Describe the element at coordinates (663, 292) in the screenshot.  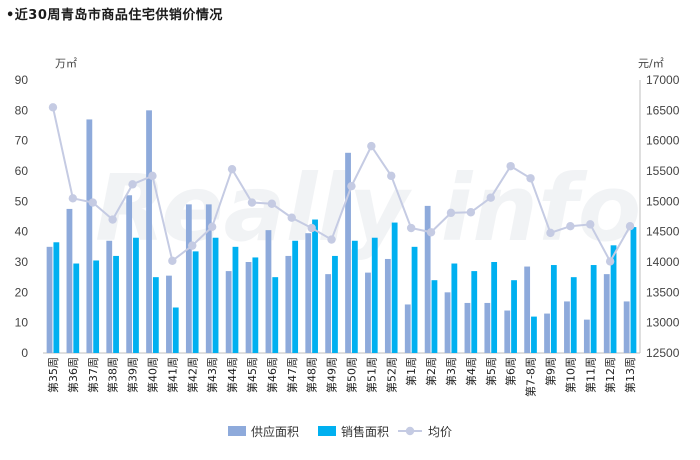
I see `y-right-tick: 13500` at that location.